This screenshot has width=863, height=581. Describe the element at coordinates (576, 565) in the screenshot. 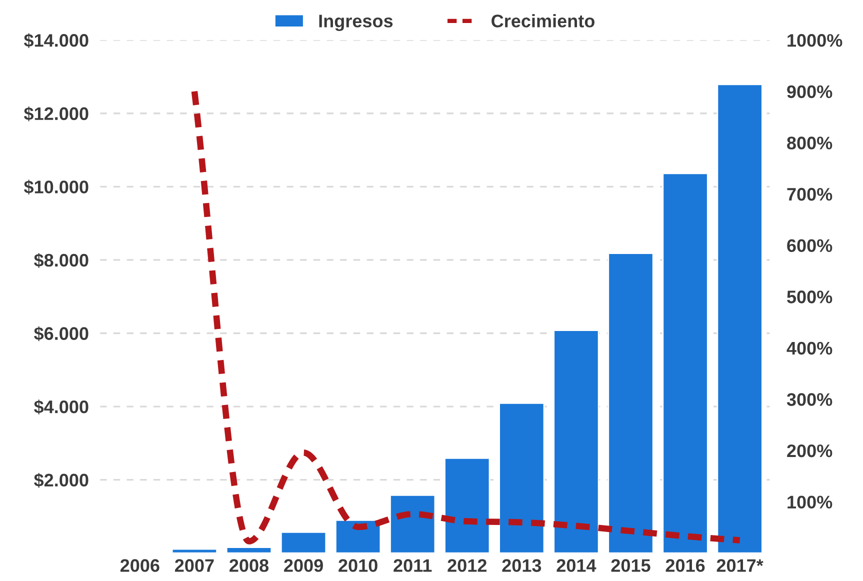

I see `x-tick-label: 2014` at that location.